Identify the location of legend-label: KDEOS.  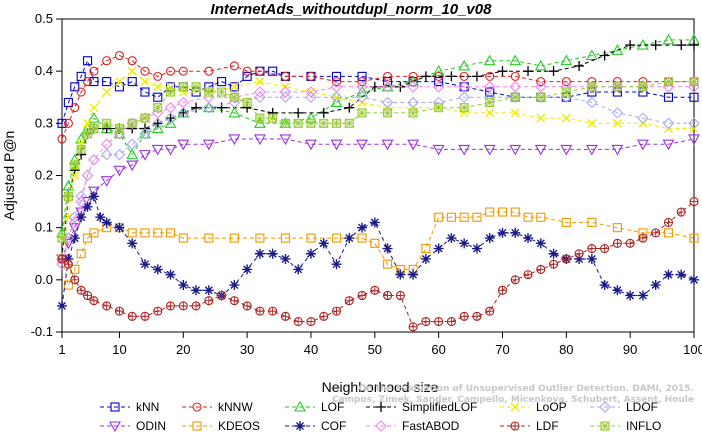
(239, 426).